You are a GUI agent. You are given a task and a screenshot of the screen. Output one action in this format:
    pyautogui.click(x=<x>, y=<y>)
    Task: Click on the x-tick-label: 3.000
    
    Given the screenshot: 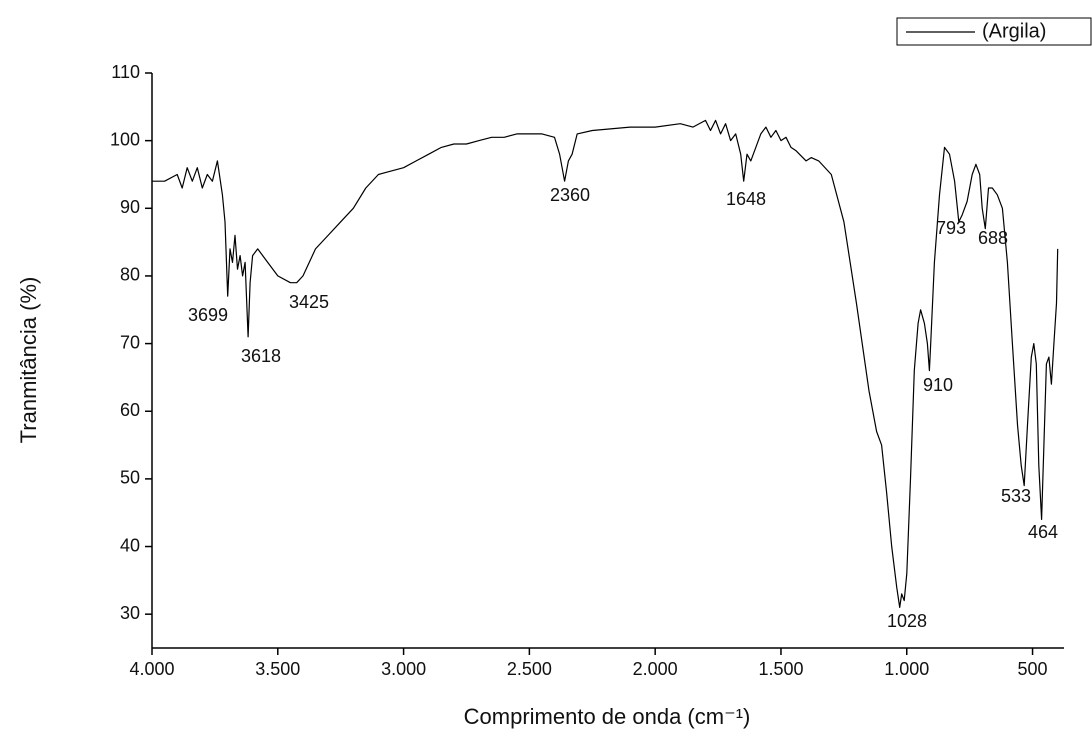 What is the action you would take?
    pyautogui.click(x=403, y=669)
    